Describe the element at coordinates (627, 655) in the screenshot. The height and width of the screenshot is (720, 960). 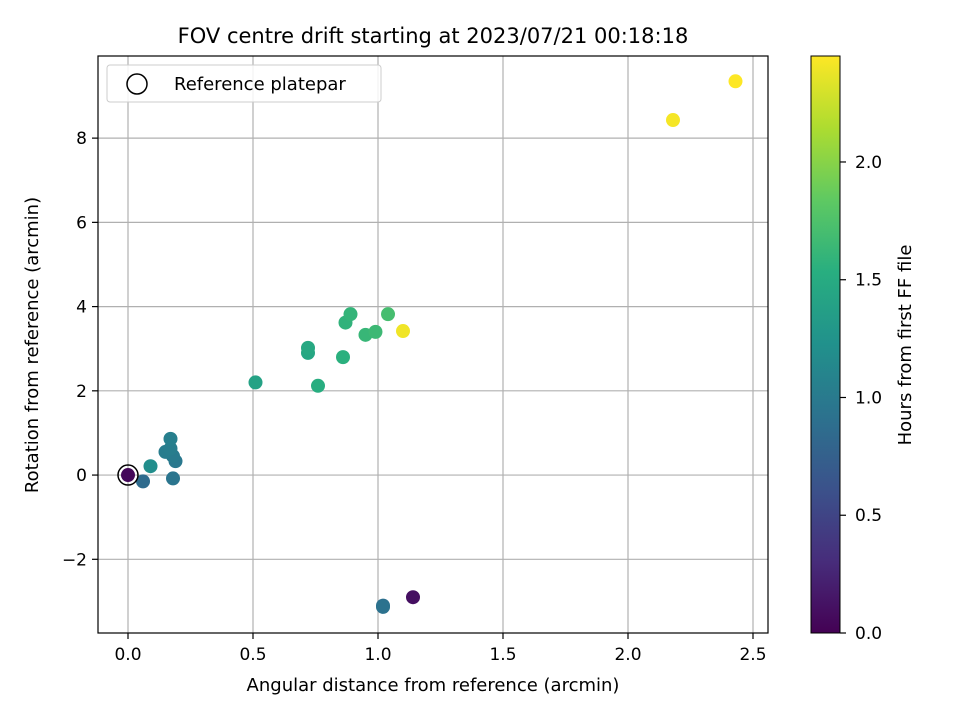
I see `x-tick-label: 2.0` at that location.